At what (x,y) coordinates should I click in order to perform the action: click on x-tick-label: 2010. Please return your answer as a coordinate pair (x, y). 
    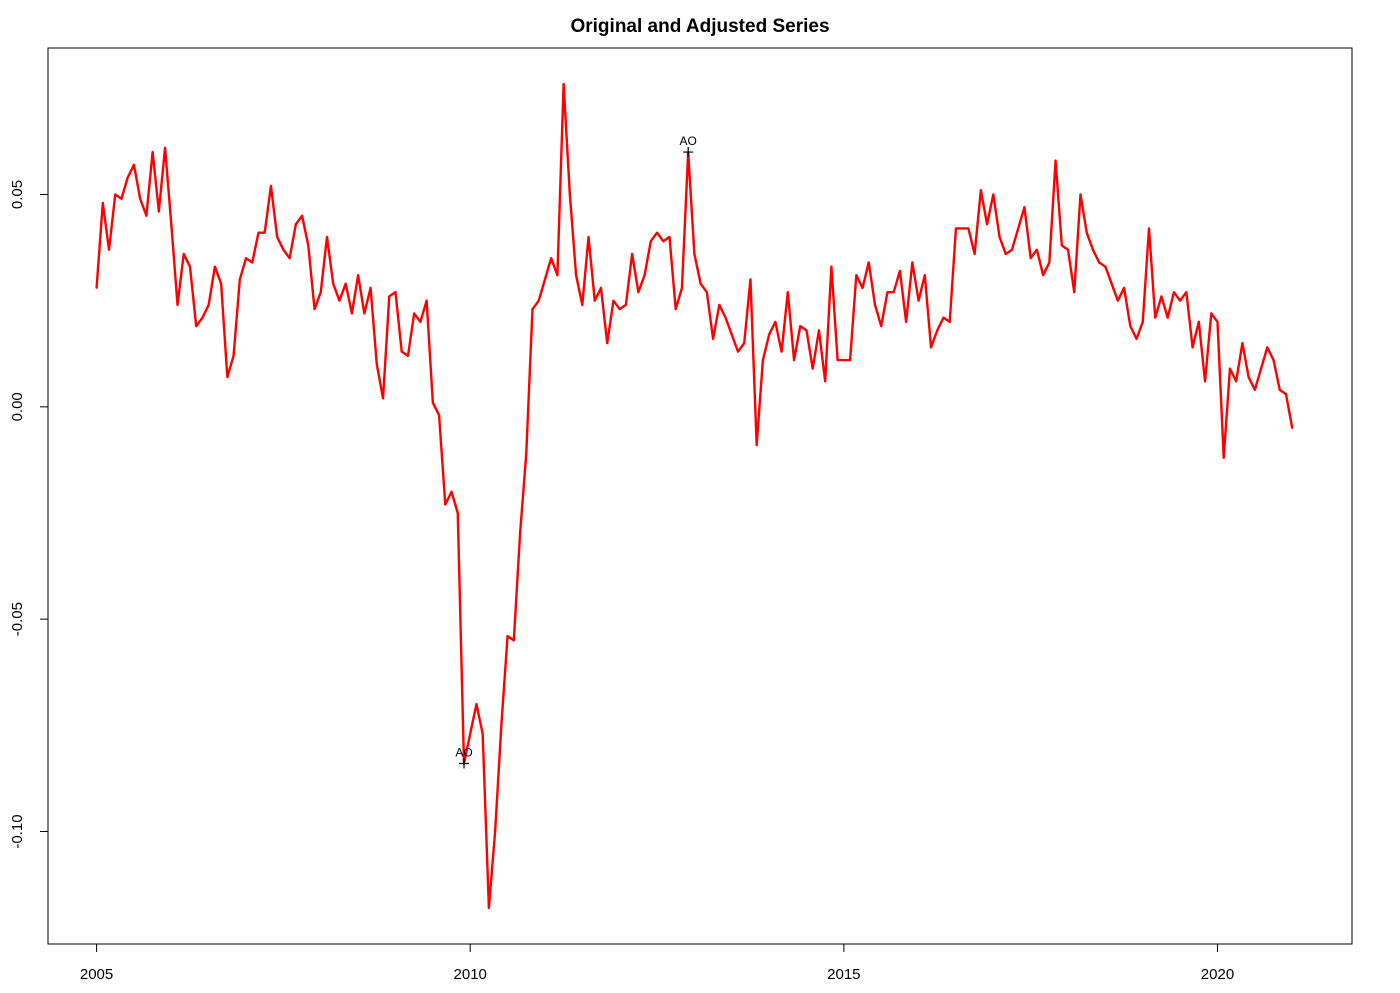
    Looking at the image, I should click on (470, 974).